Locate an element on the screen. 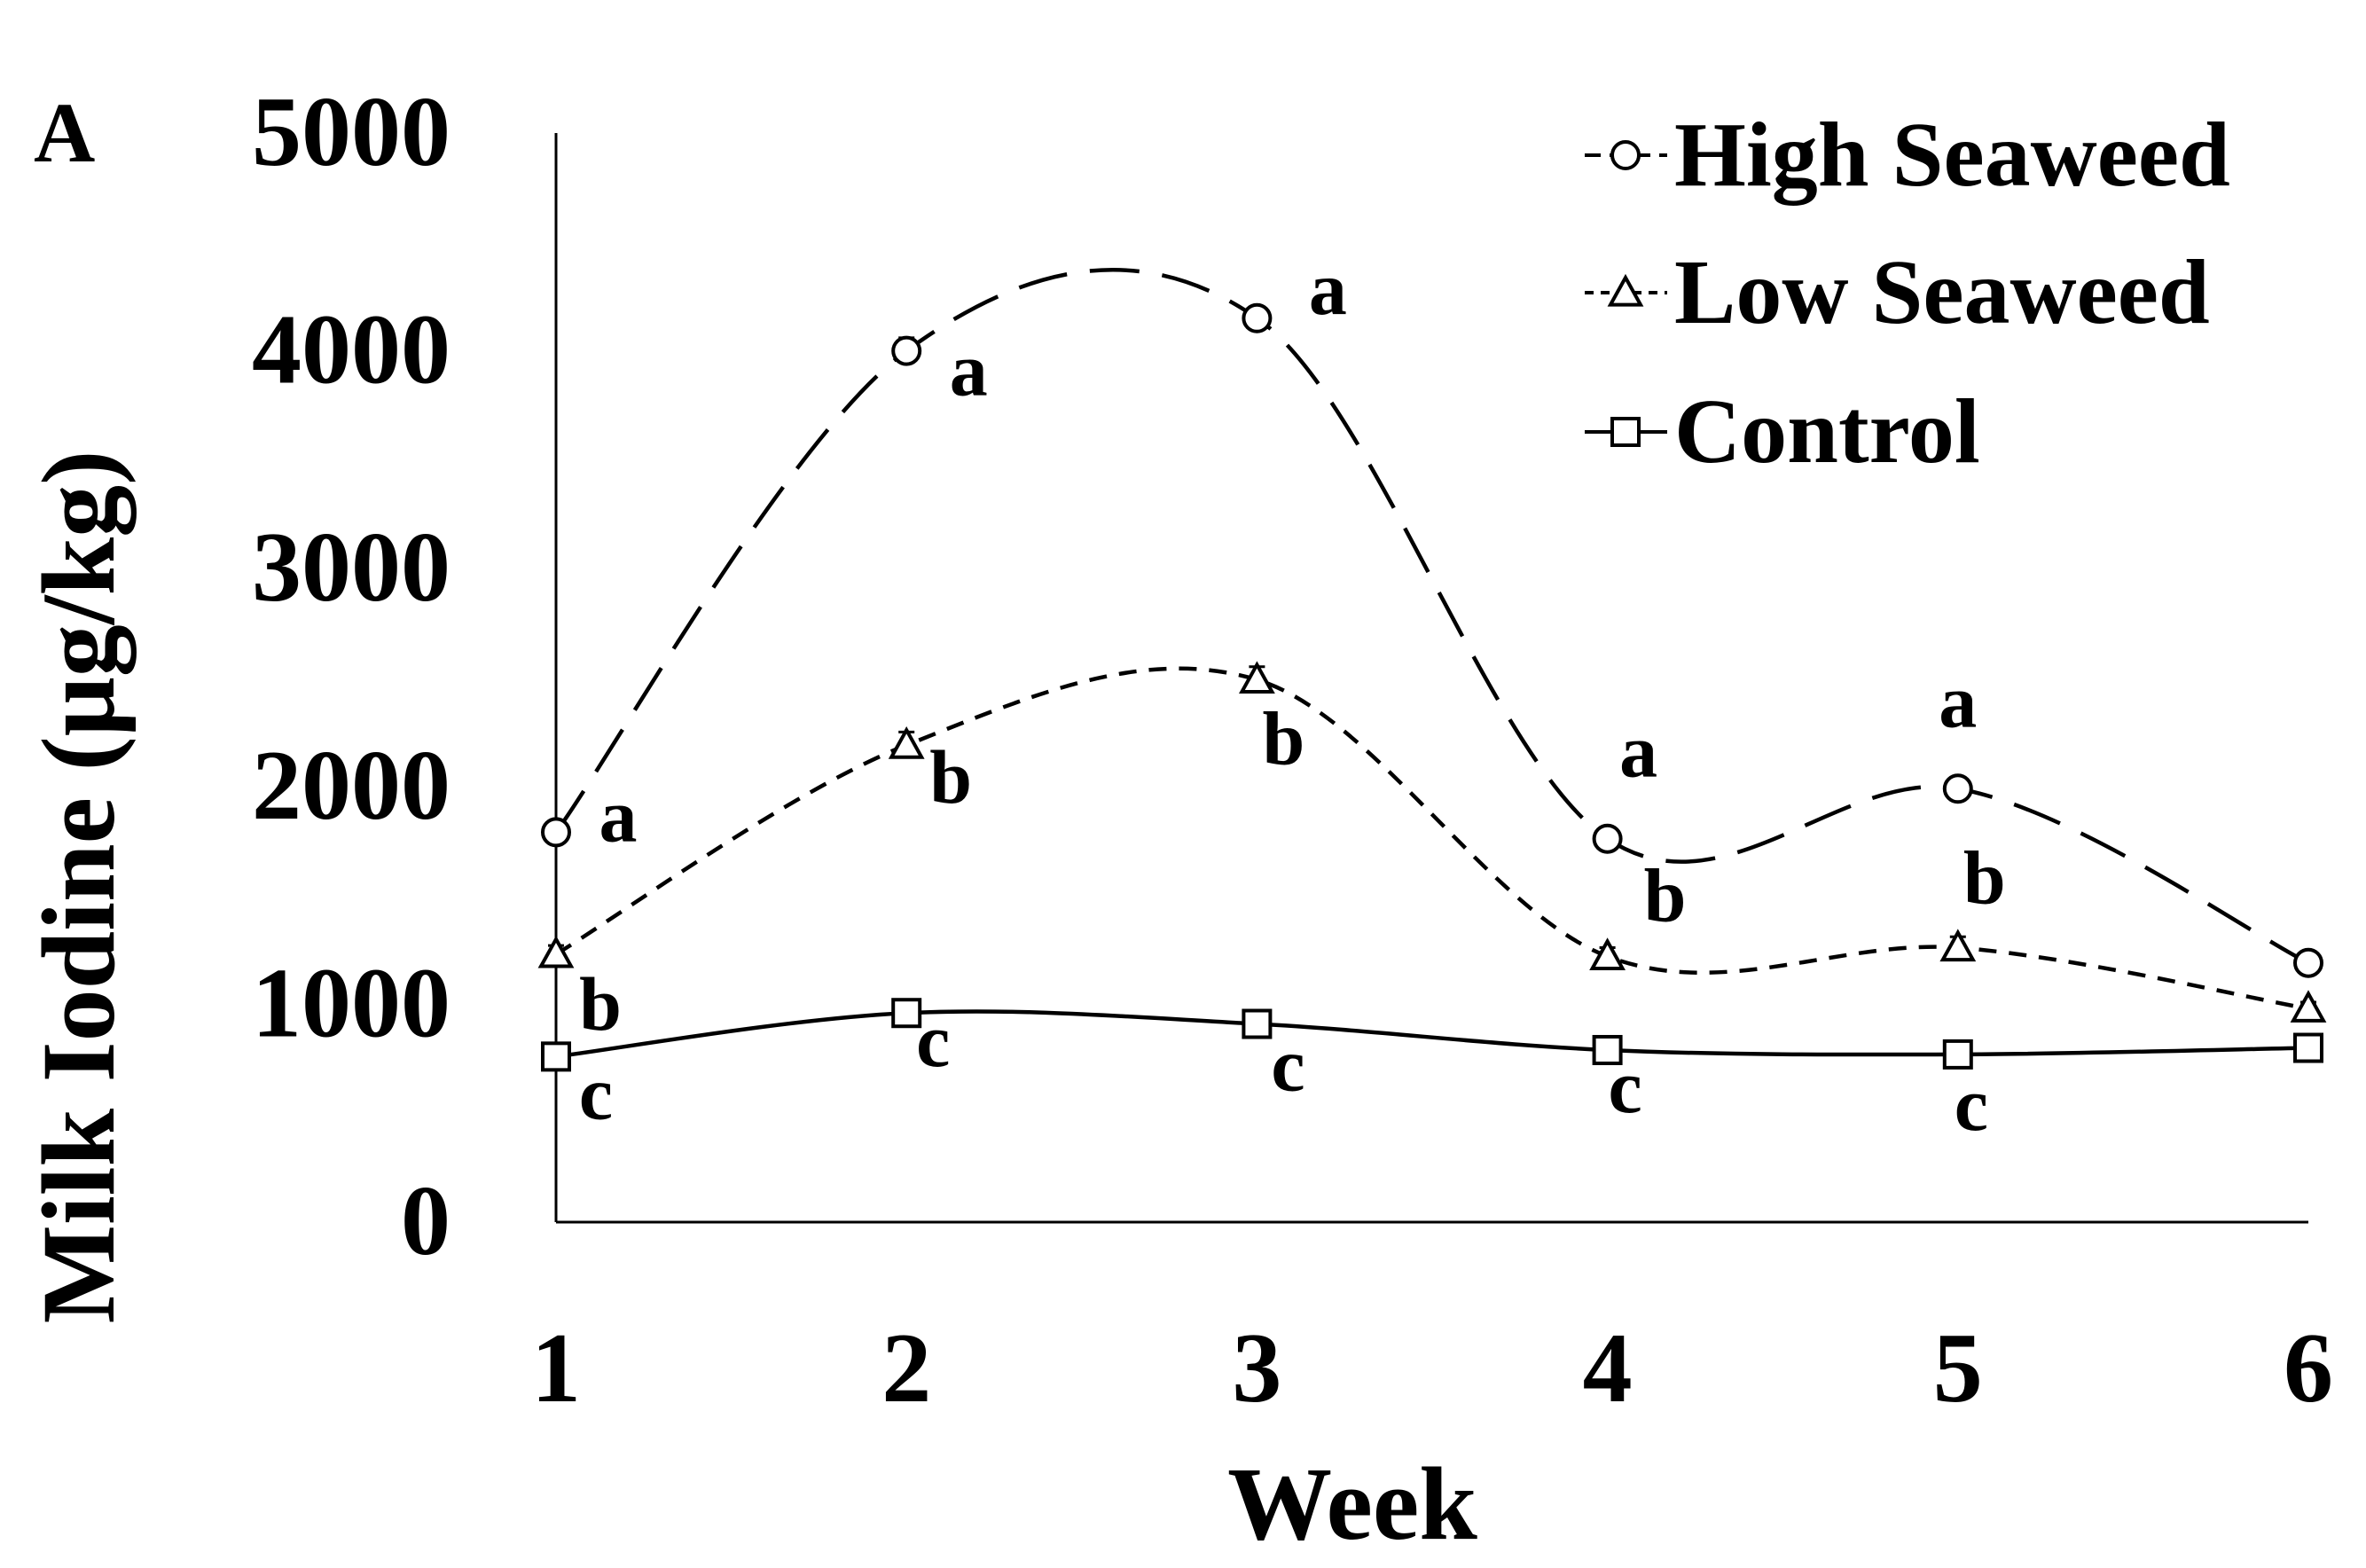 The height and width of the screenshot is (1568, 2366). y-tick-label: 0 is located at coordinates (425, 1221).